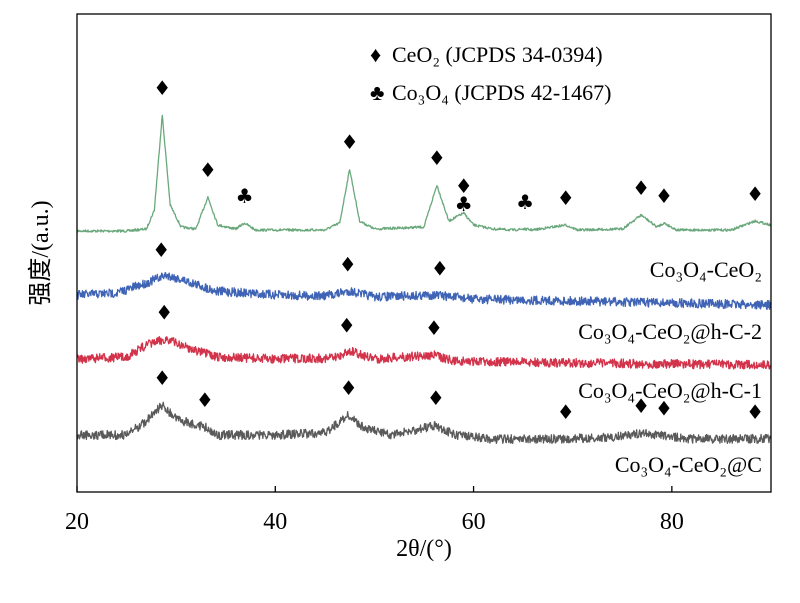 This screenshot has height=603, width=800. I want to click on legend-label-ceo2: CeO₂ (JCPDS 34-0394), so click(497, 54).